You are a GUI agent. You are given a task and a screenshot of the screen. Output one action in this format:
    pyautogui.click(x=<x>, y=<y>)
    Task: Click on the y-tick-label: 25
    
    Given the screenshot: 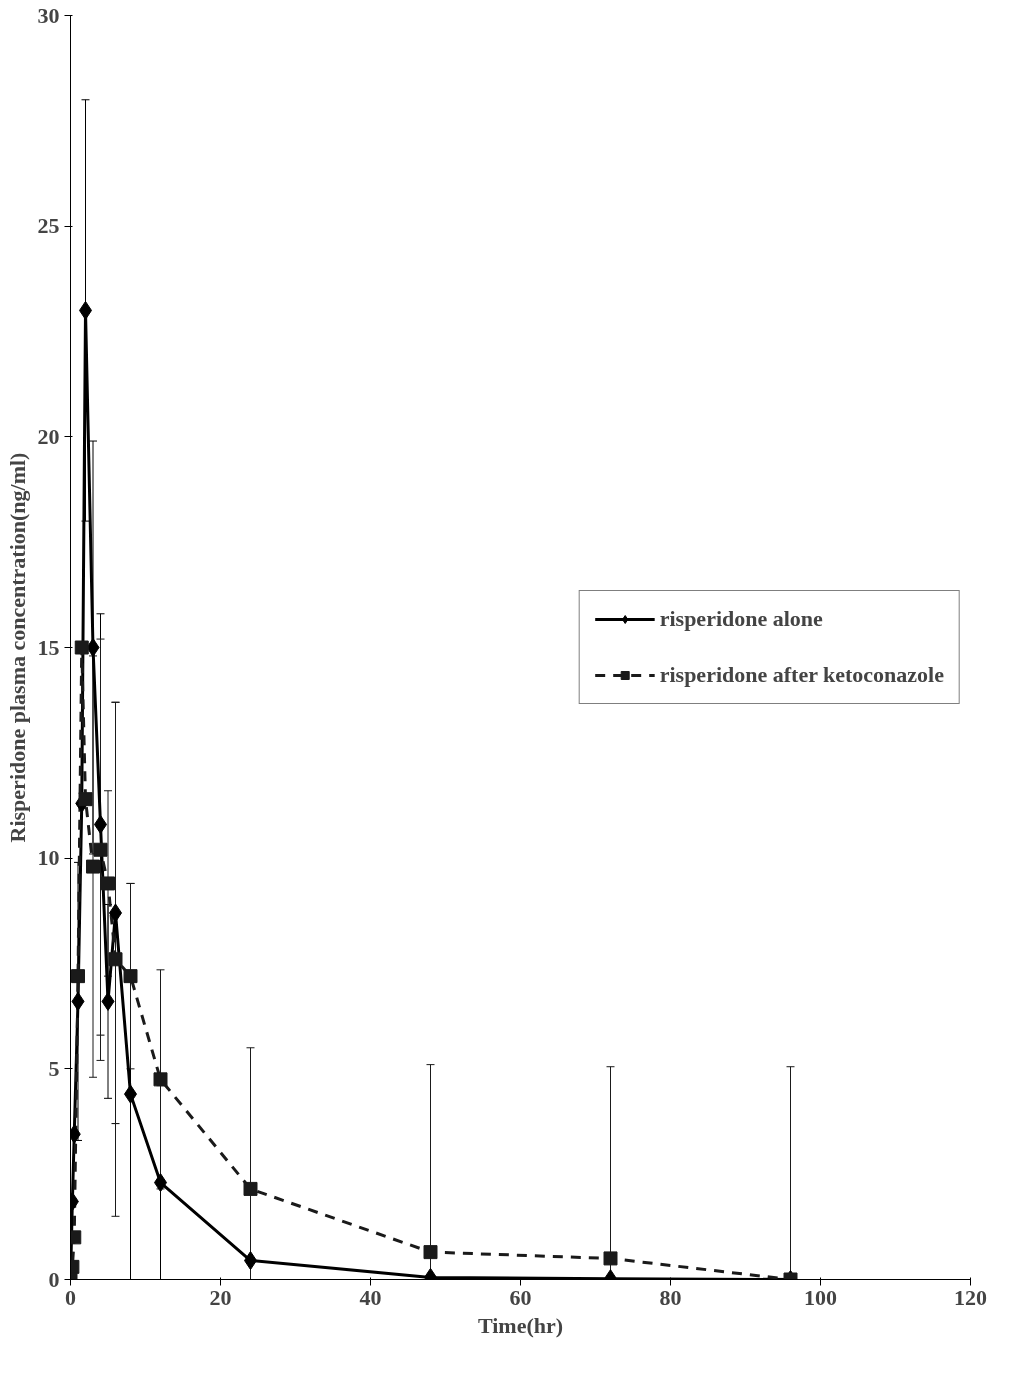 What is the action you would take?
    pyautogui.click(x=48, y=226)
    